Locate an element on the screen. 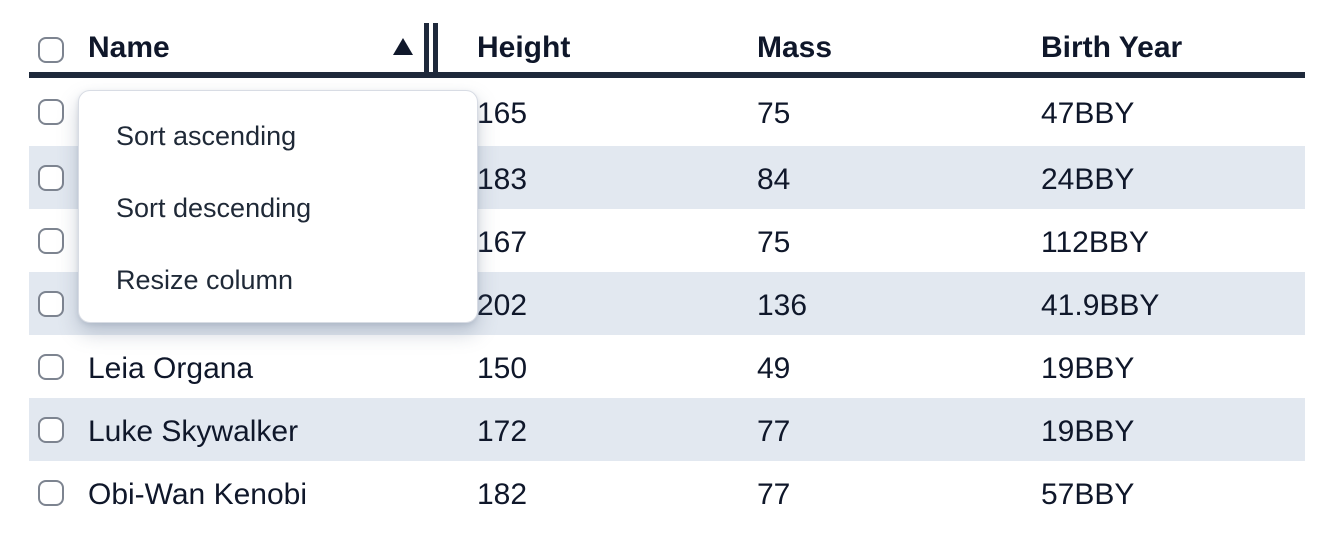  menu-item-sort-ascending: Sort ascending is located at coordinates (206, 135).